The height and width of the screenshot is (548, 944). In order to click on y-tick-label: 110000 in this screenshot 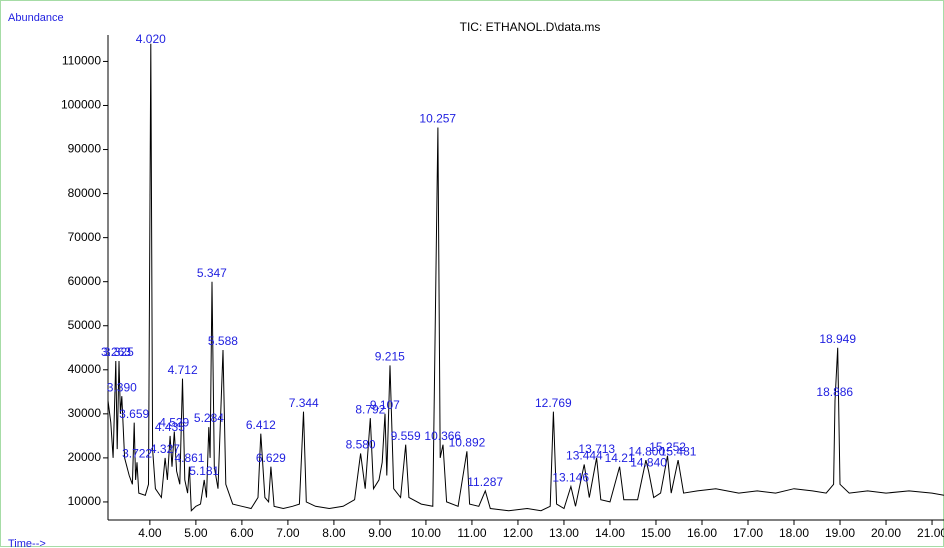, I will do `click(81, 61)`.